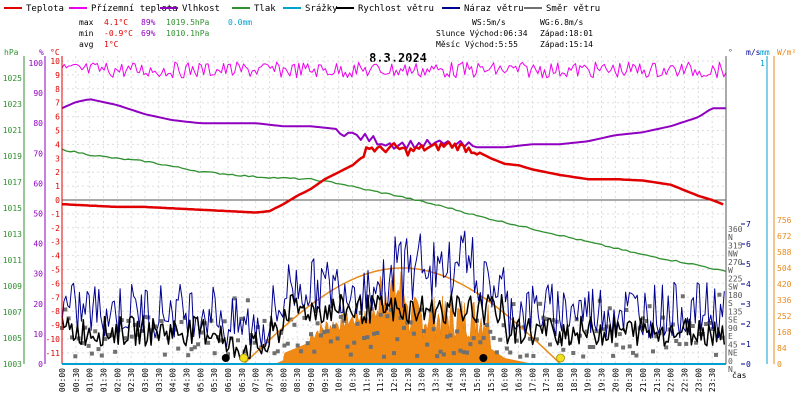 The image size is (800, 400). Describe the element at coordinates (482, 33) in the screenshot. I see `info-sunrise: Slunce Východ:06:34` at that location.